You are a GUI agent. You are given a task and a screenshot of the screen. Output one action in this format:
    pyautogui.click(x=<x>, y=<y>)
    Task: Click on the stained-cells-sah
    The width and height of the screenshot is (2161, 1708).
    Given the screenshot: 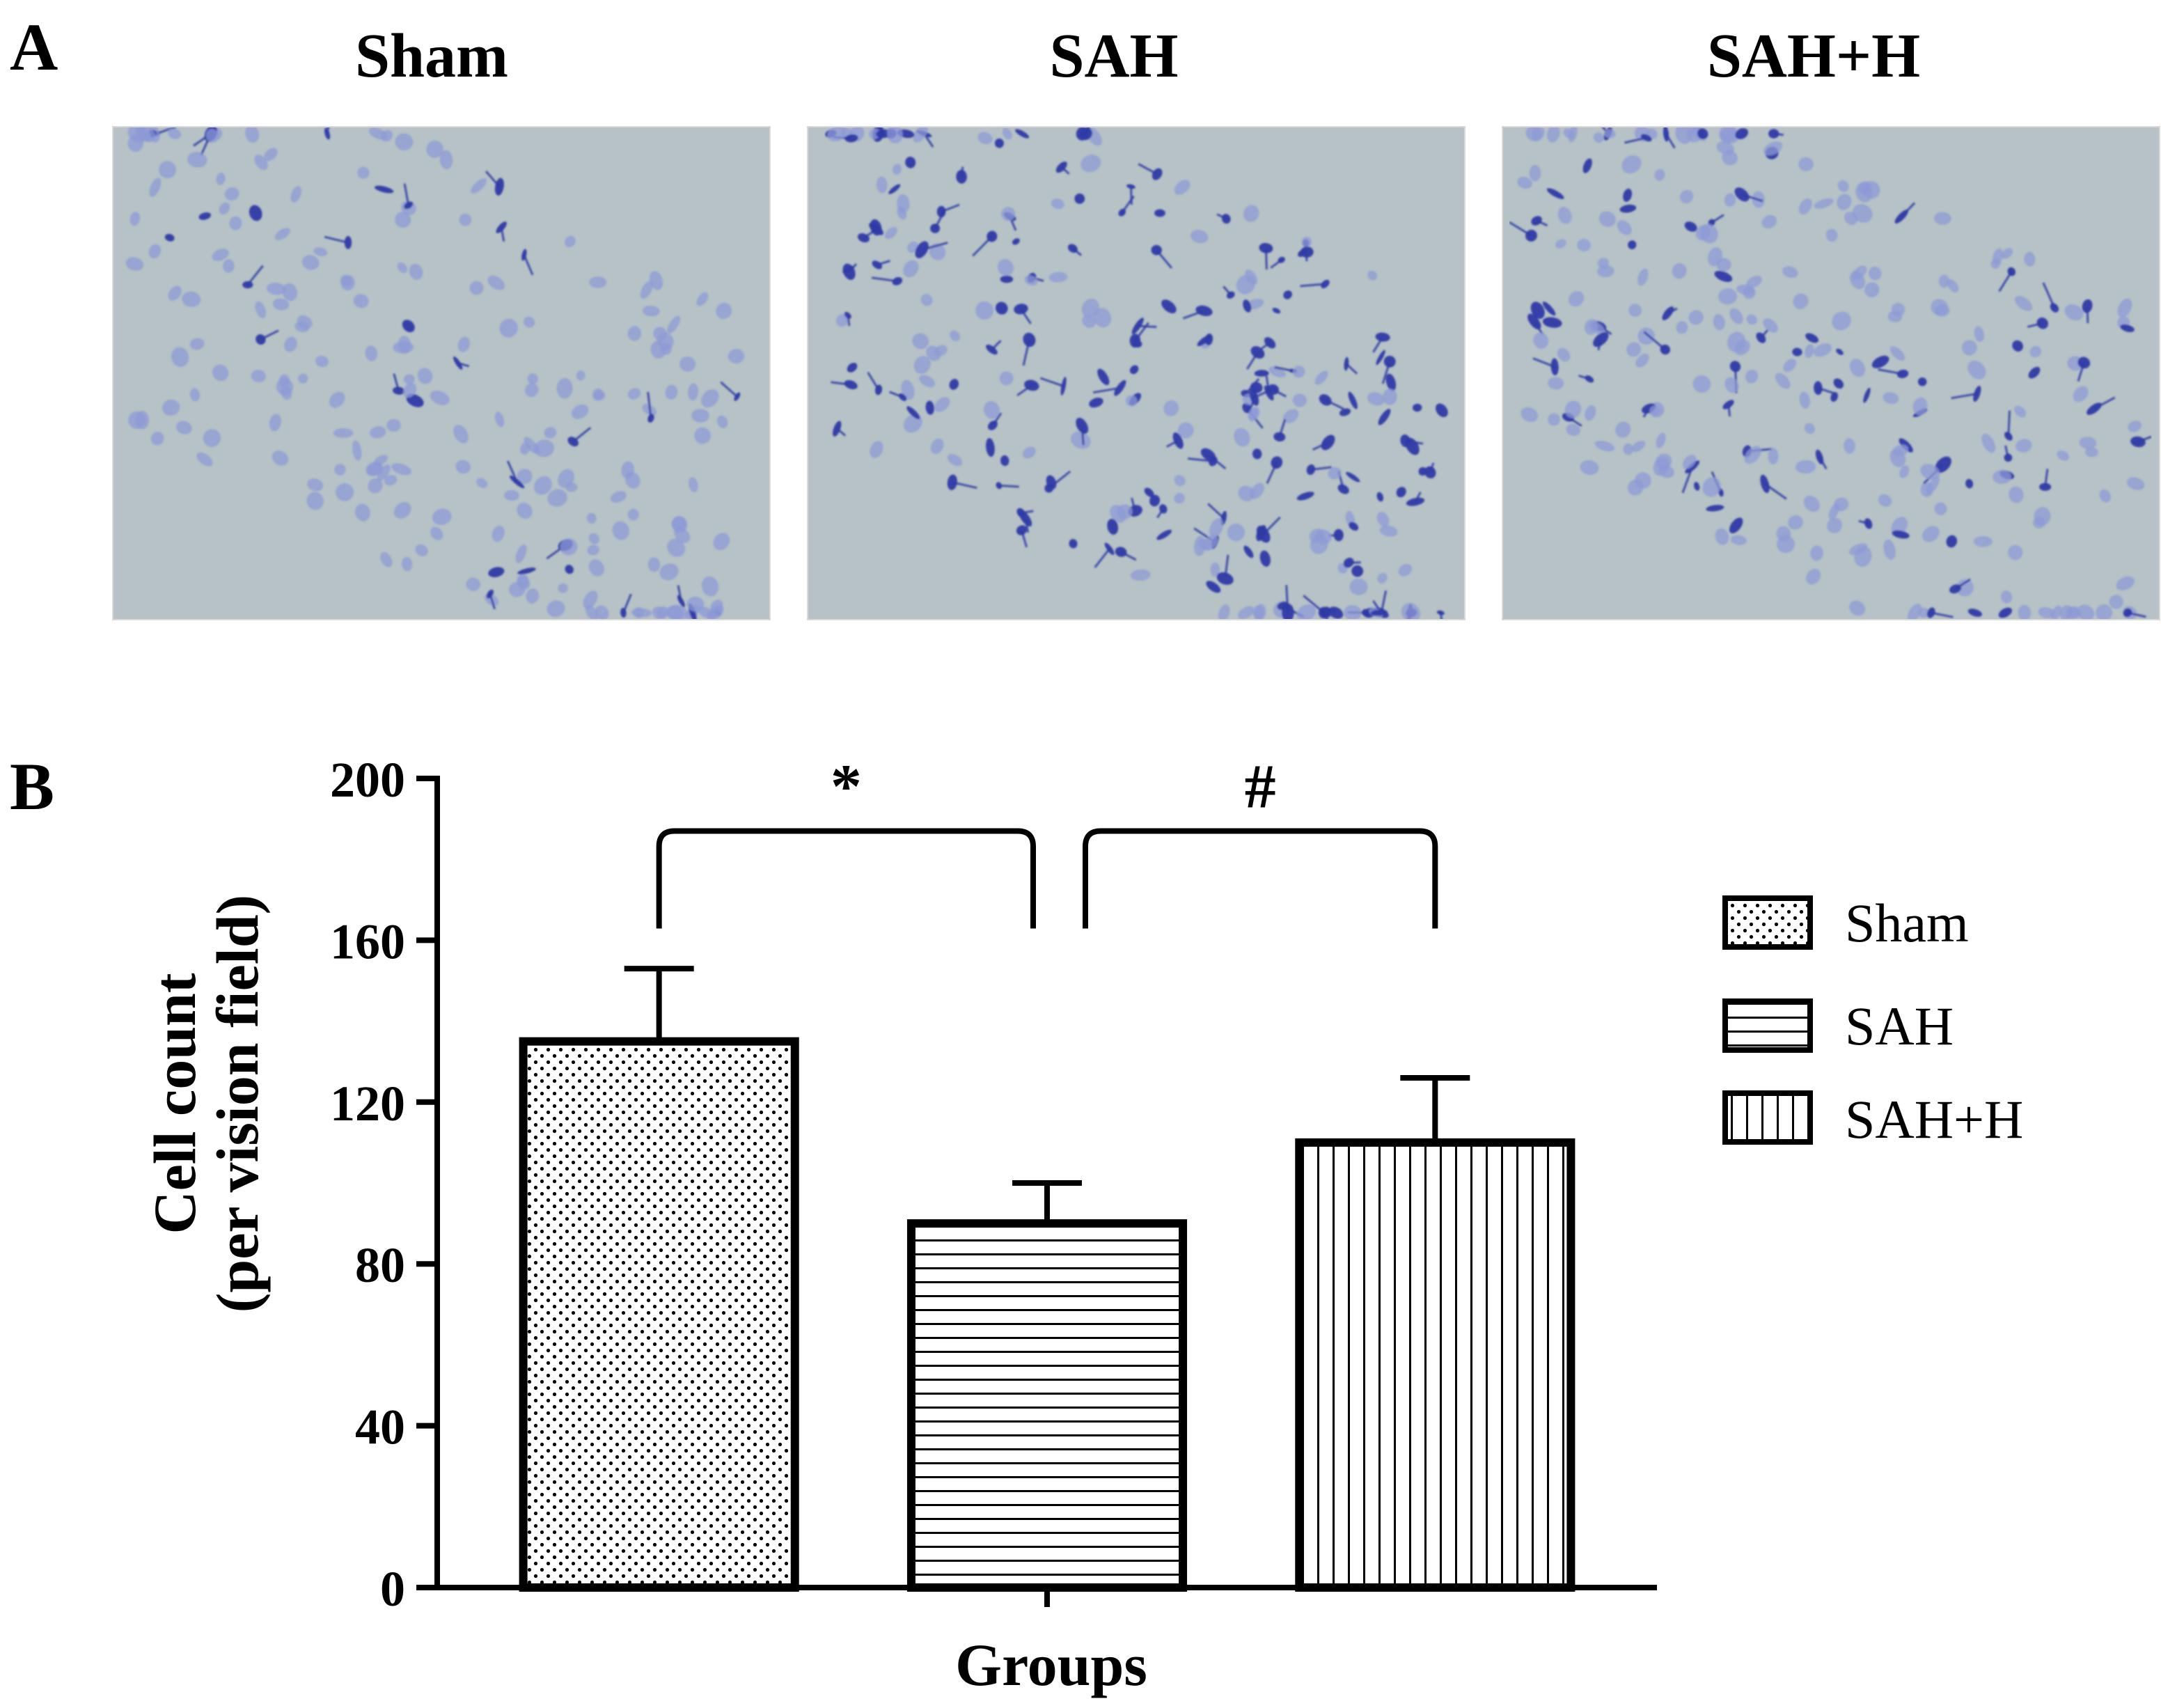 What is the action you would take?
    pyautogui.click(x=1136, y=374)
    